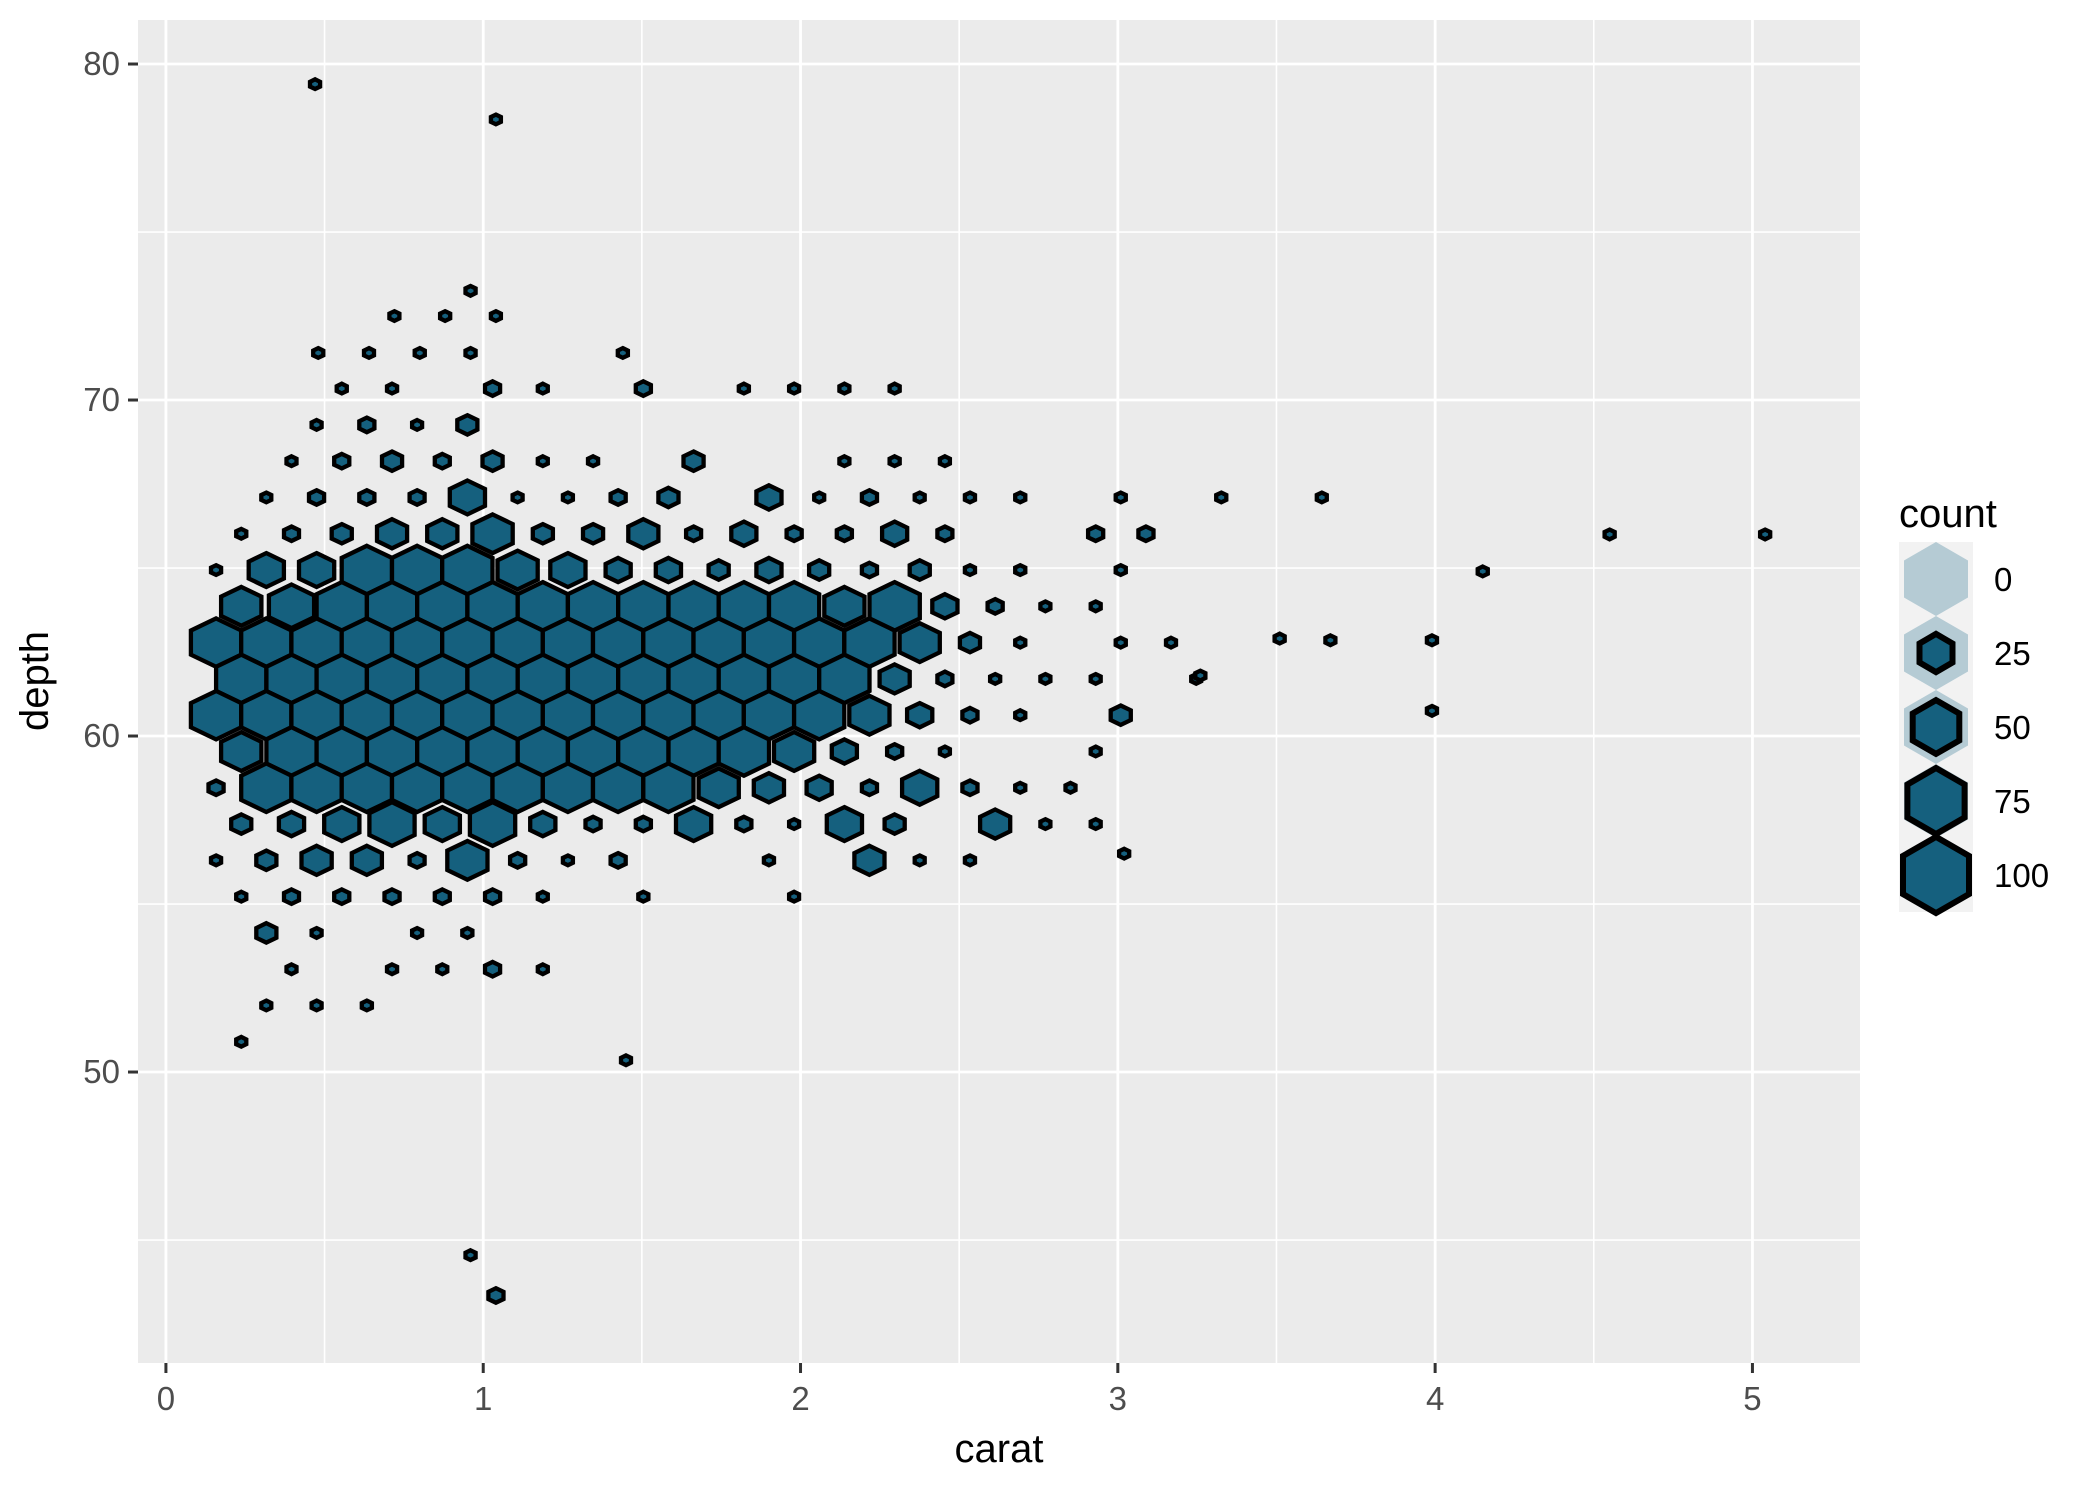 The image size is (2100, 1500). What do you see at coordinates (101, 735) in the screenshot?
I see `y-tick-label: 60` at bounding box center [101, 735].